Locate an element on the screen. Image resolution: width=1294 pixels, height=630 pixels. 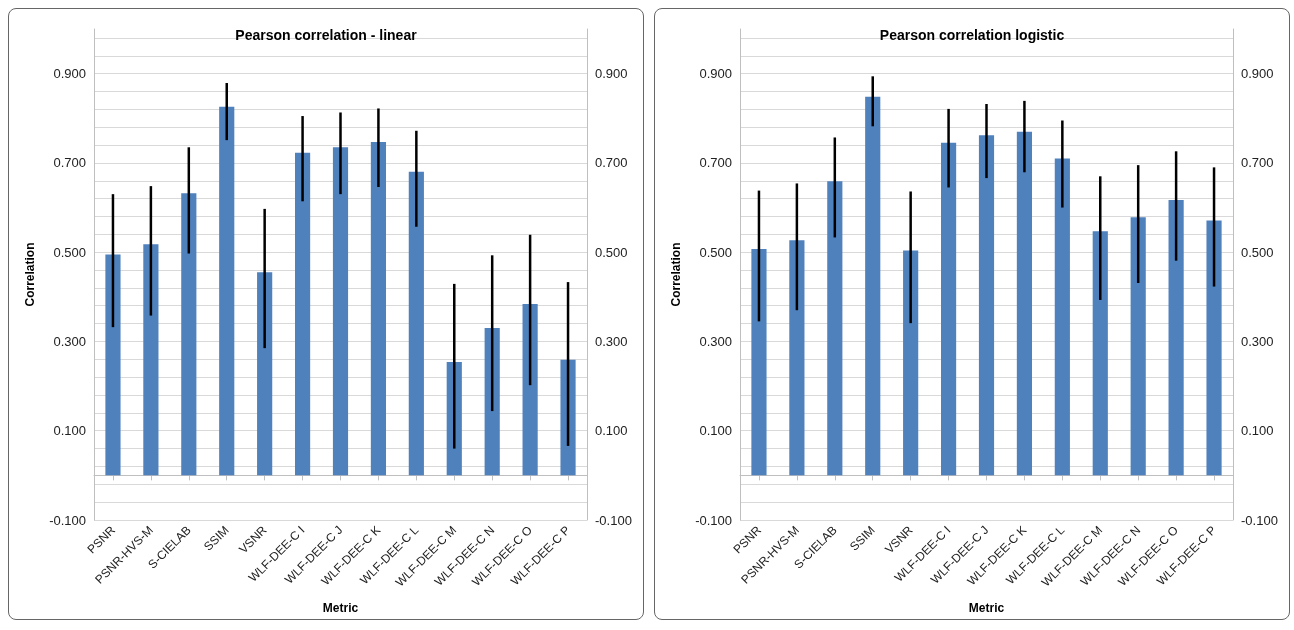
chart-title: Pearson correlation logistic is located at coordinates (972, 35).